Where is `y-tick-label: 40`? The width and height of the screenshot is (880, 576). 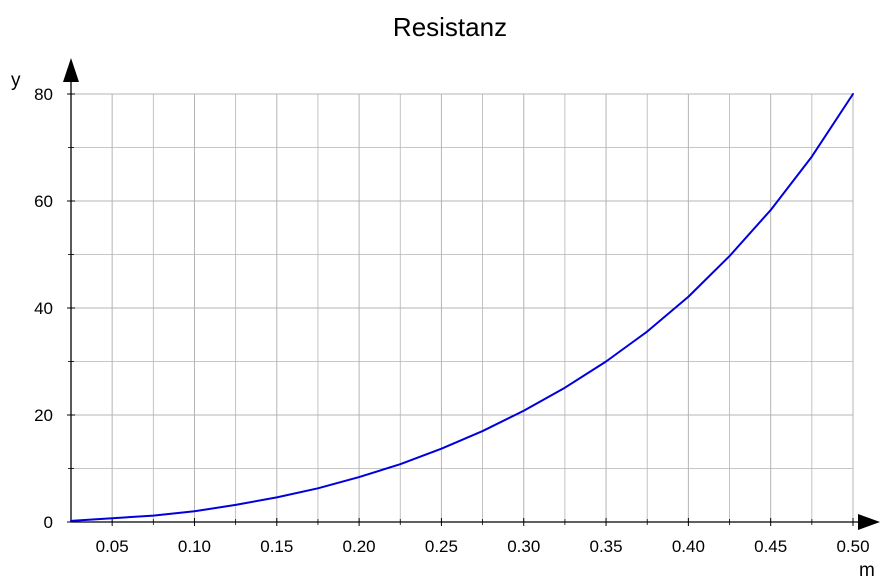 y-tick-label: 40 is located at coordinates (43, 308).